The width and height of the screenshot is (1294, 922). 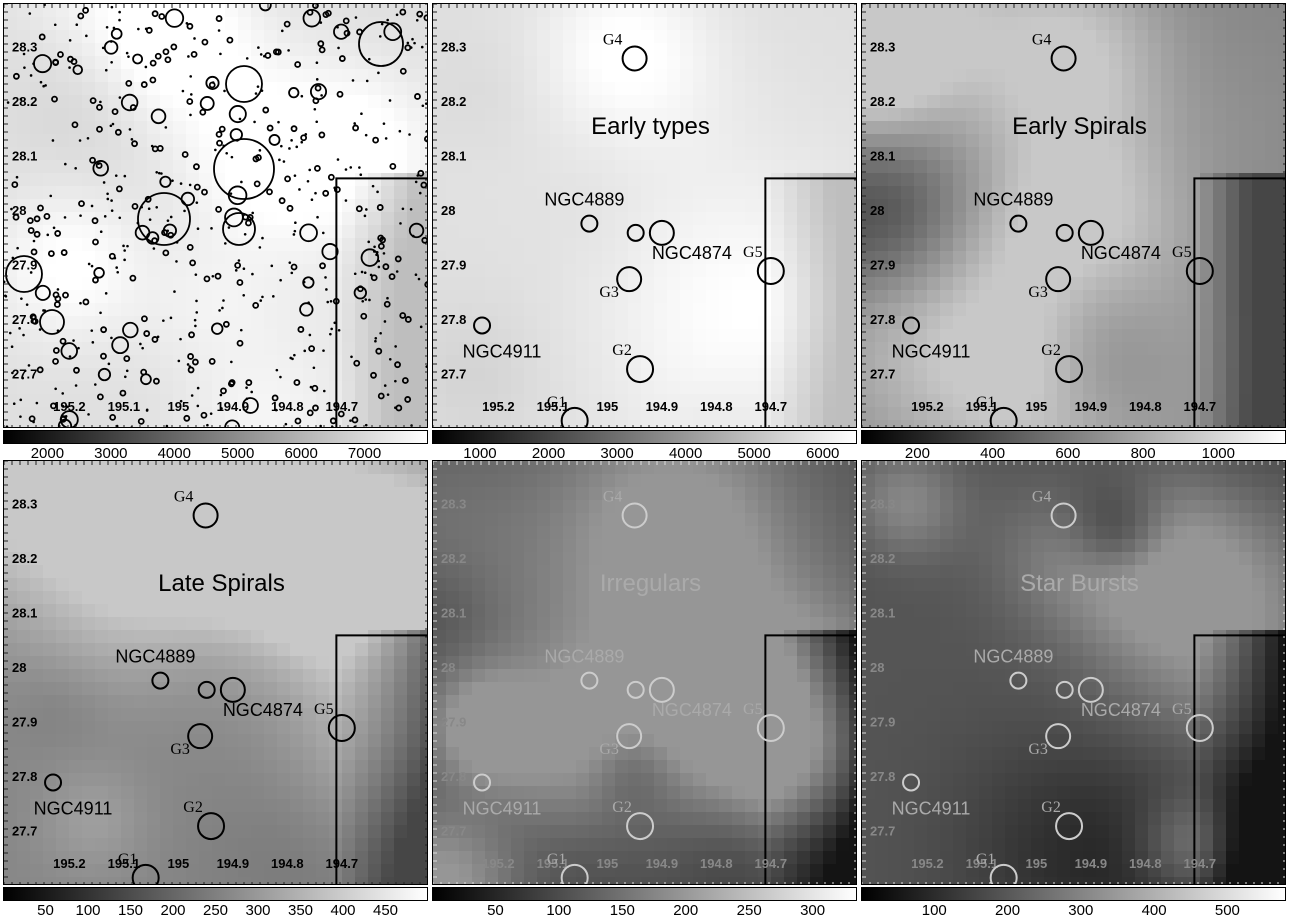 I want to click on dec-tick-label: 28.3, so click(x=24, y=47).